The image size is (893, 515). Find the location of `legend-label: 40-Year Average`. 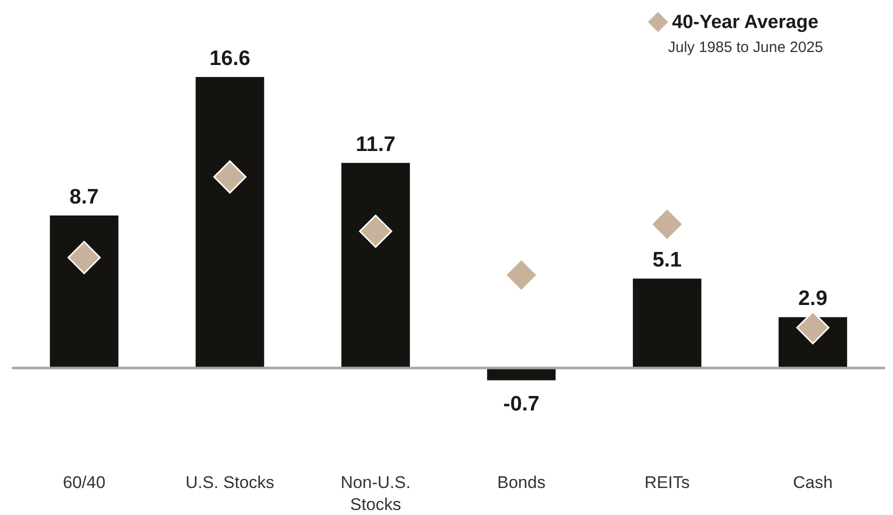

legend-label: 40-Year Average is located at coordinates (745, 22).